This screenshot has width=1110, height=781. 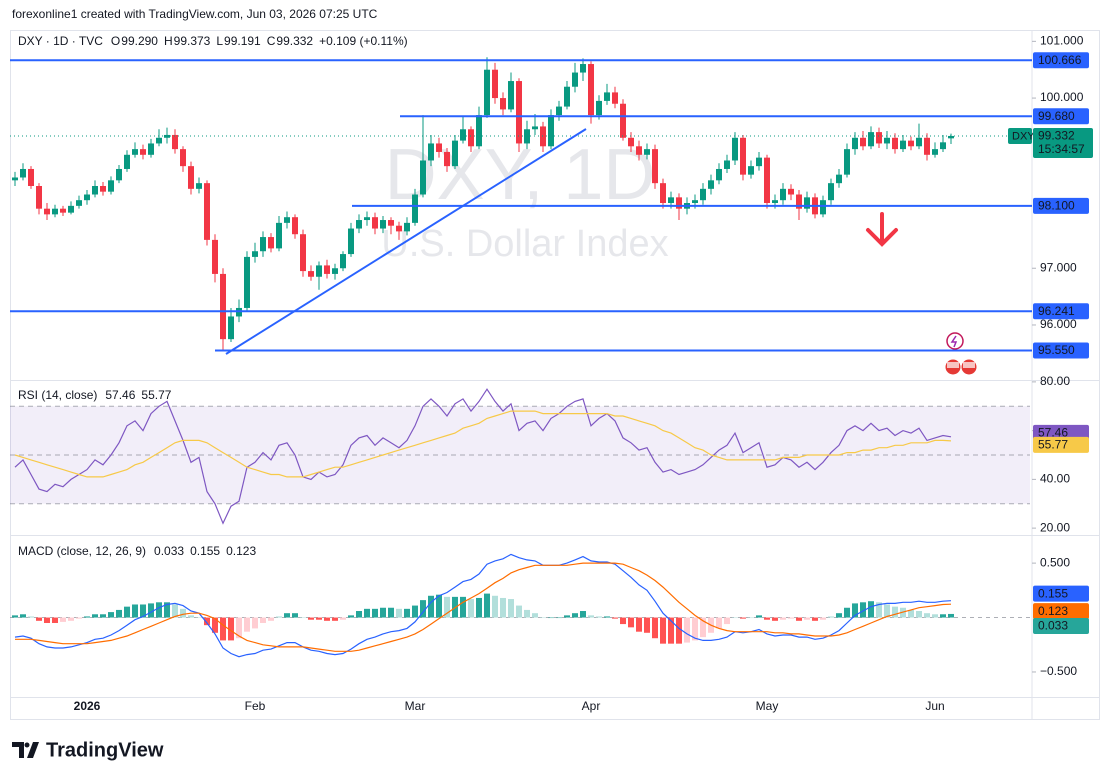 What do you see at coordinates (363, 41) in the screenshot?
I see `legend-change: +0.109 (+0.11%)` at bounding box center [363, 41].